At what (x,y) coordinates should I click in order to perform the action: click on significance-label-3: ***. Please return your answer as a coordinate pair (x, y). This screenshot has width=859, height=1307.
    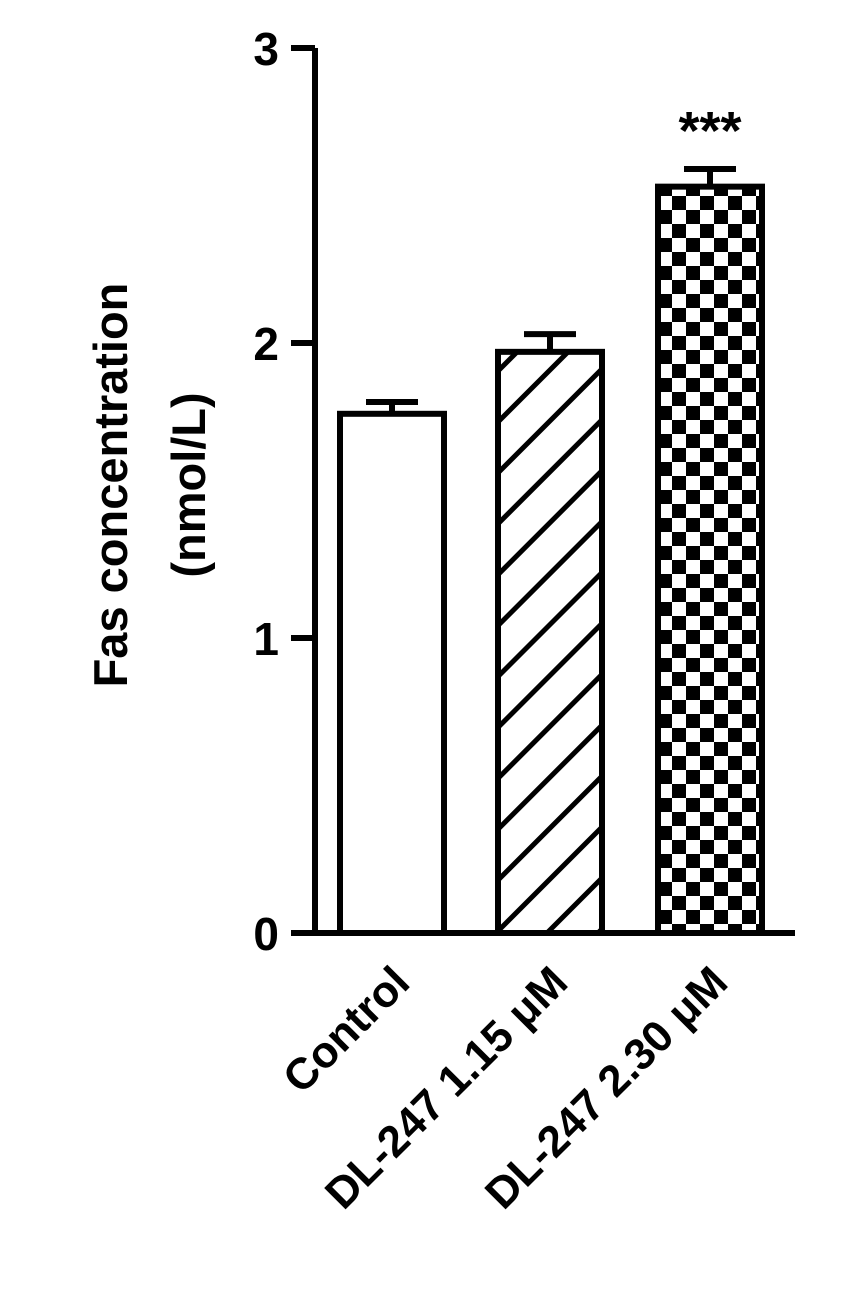
    Looking at the image, I should click on (709, 131).